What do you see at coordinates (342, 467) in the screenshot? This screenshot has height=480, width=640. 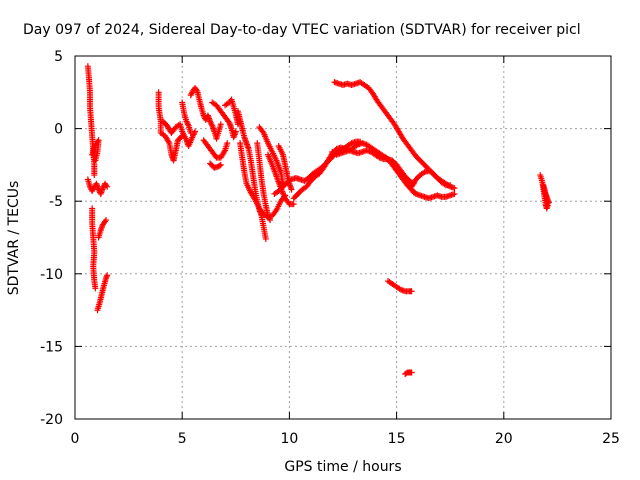 I see `x-axis-label: GPS time / hours` at bounding box center [342, 467].